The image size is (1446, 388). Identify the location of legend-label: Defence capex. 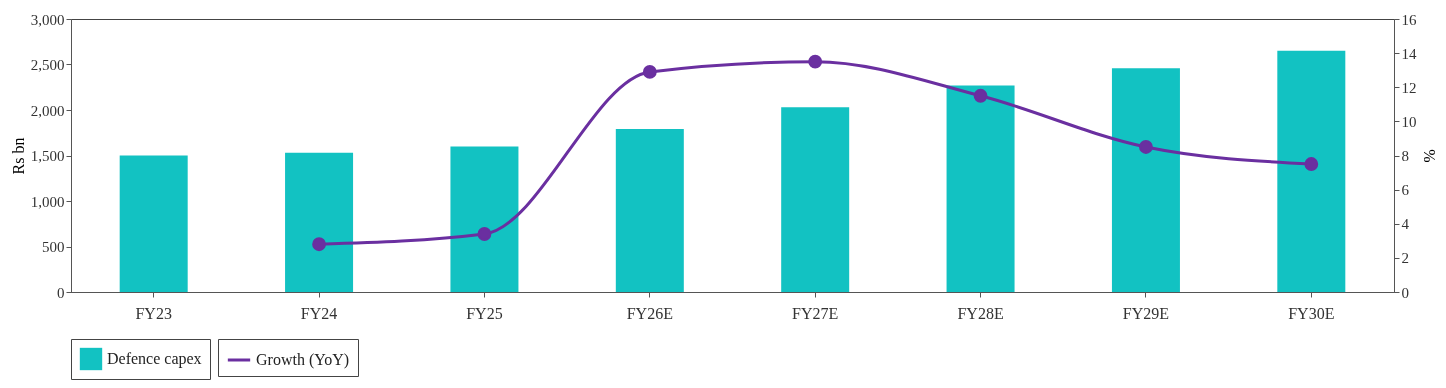
(154, 359).